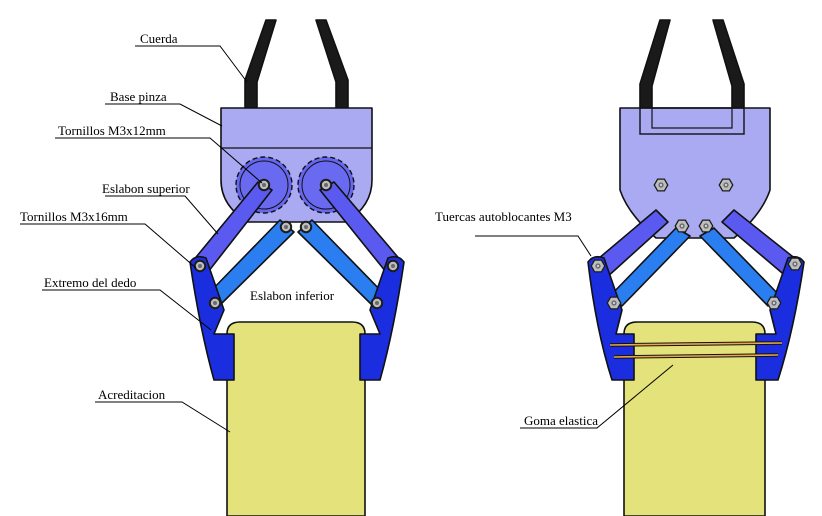  I want to click on finger-right-back, so click(780, 318).